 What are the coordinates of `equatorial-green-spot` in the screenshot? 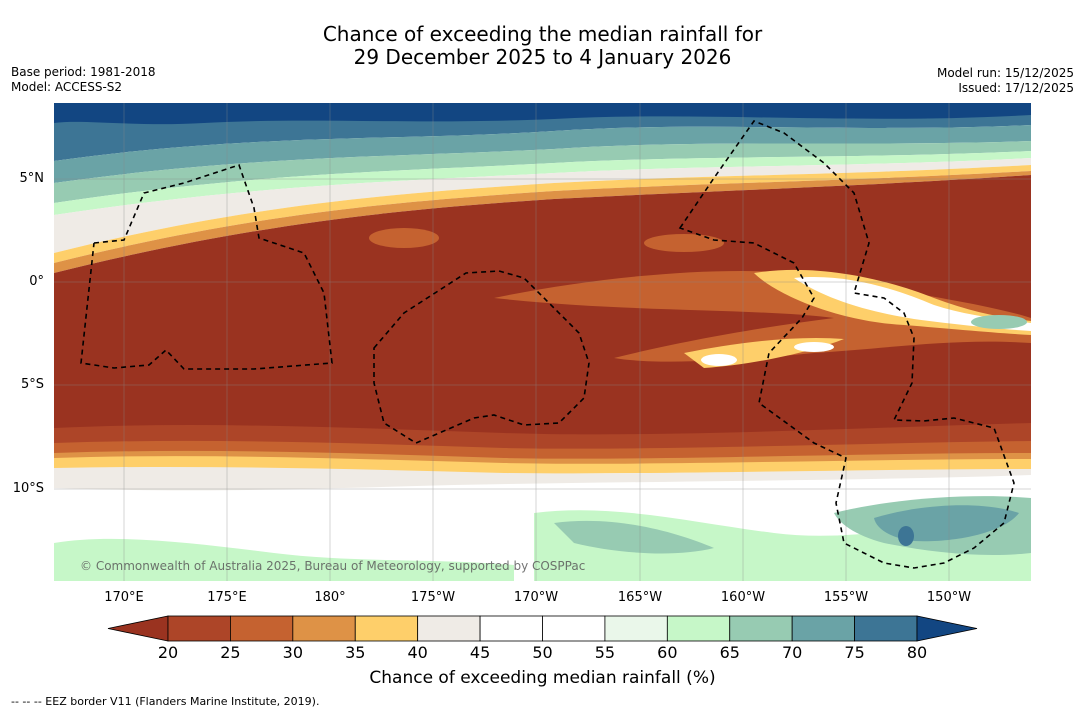 It's located at (999, 322).